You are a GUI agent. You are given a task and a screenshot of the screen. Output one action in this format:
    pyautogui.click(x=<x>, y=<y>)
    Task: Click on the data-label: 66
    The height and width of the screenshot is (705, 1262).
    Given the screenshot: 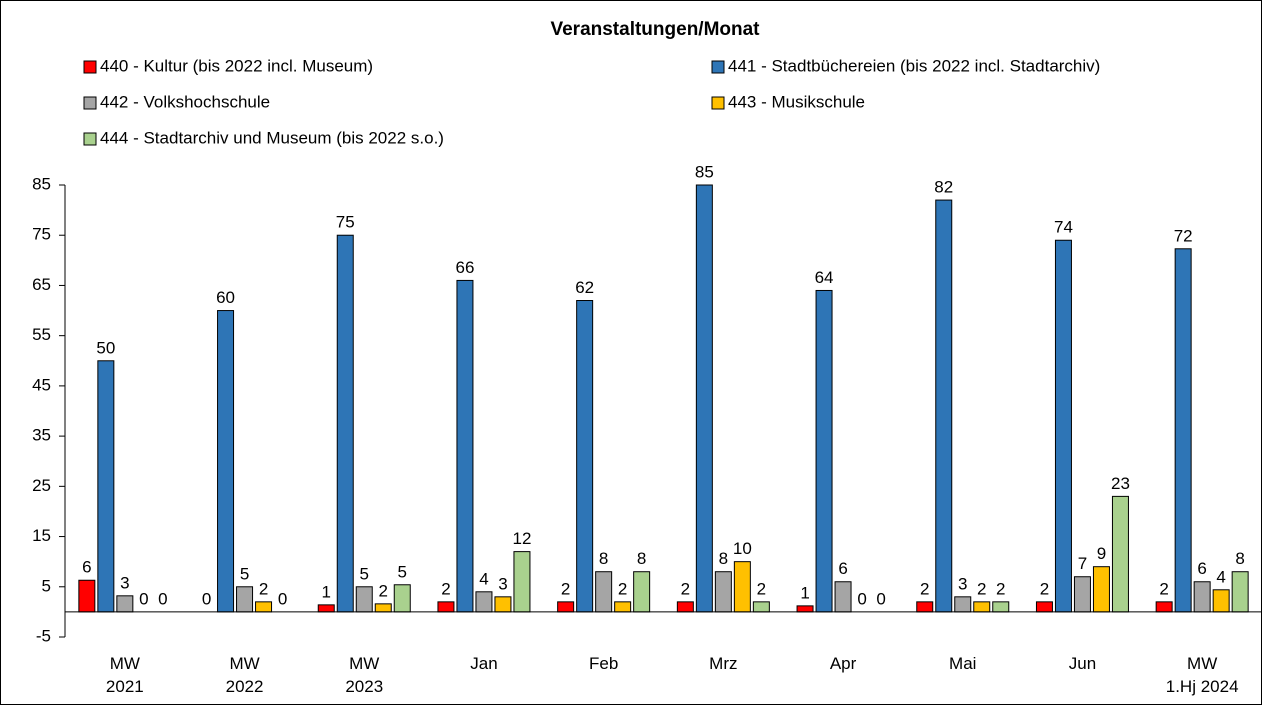 What is the action you would take?
    pyautogui.click(x=464, y=267)
    